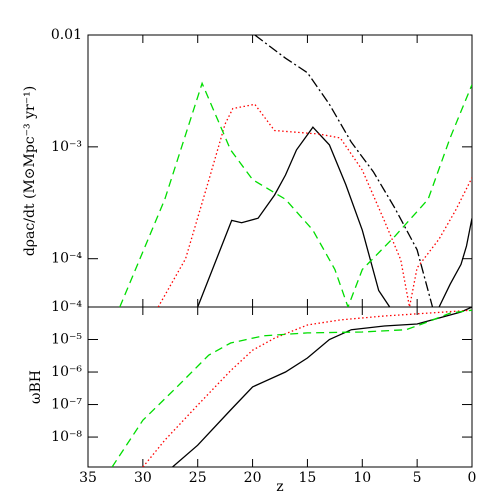  I want to click on x-tick-label: 5, so click(417, 478).